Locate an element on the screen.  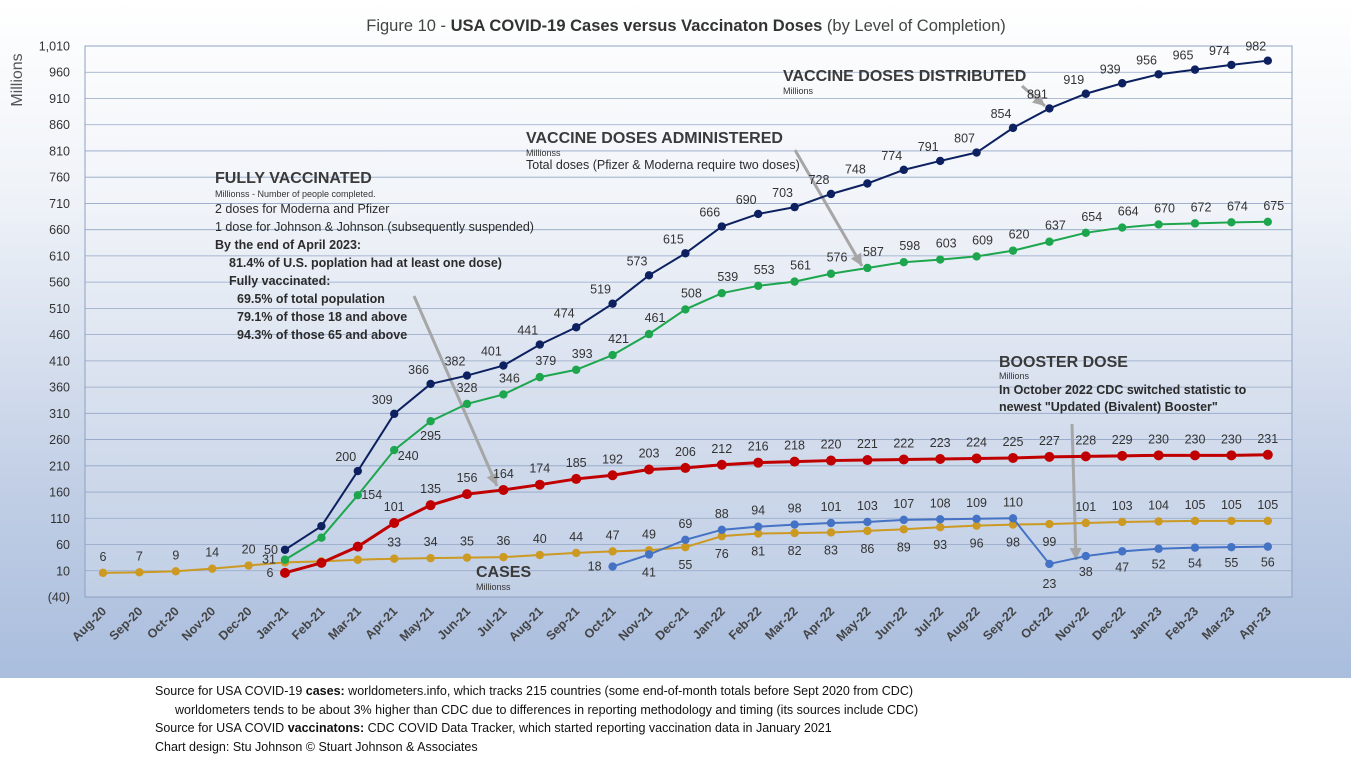
annotation-administered-sub: Millionss is located at coordinates (543, 153).